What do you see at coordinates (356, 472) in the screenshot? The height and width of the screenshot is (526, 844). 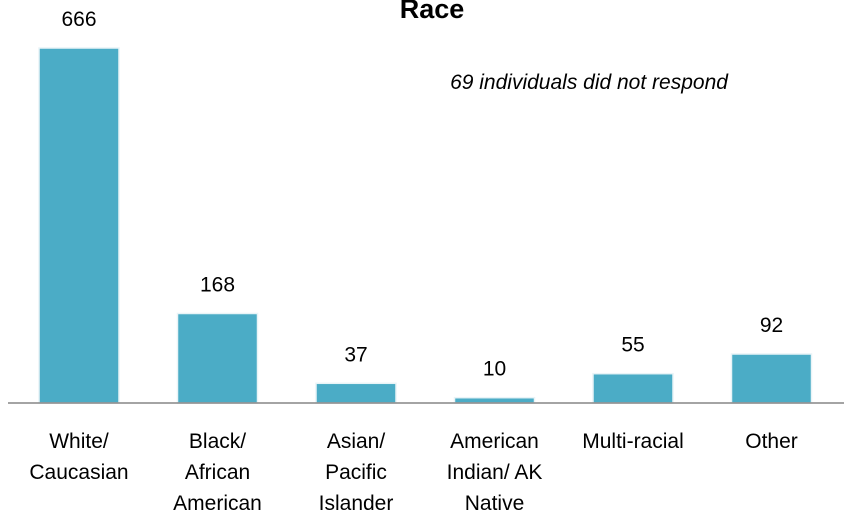 I see `category-label-3: Asian/Pacific Islander` at bounding box center [356, 472].